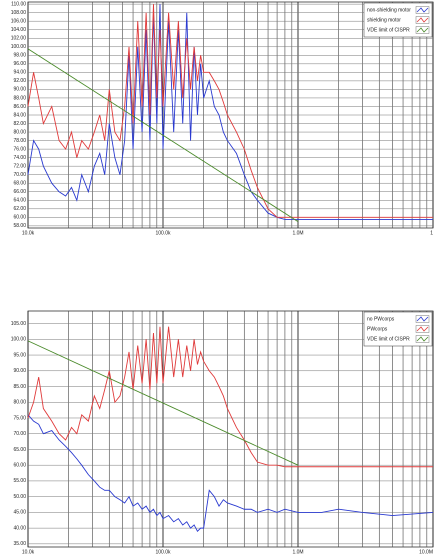 This screenshot has height=555, width=436. Describe the element at coordinates (19, 158) in the screenshot. I see `y-tick-label: 74.00` at that location.